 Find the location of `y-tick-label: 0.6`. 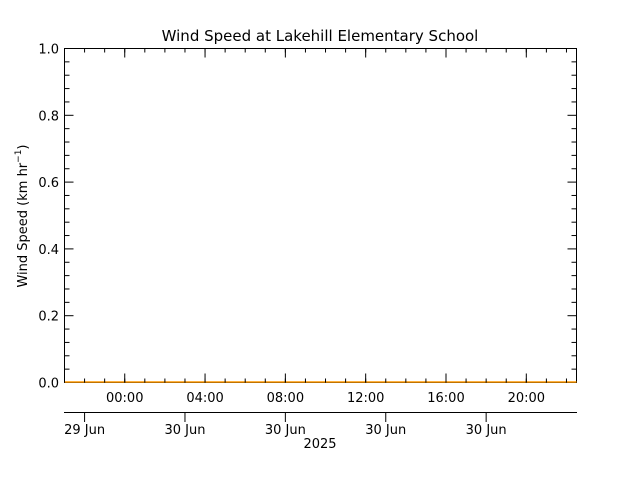

y-tick-label: 0.6 is located at coordinates (48, 183).